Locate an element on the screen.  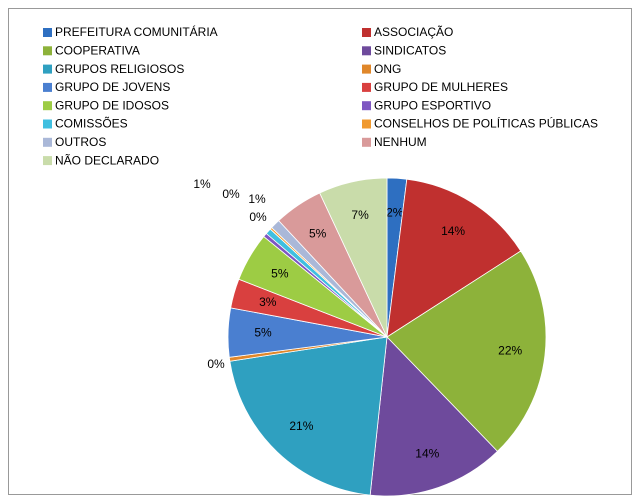
legend-label: GRUPOS RELIGIOSOS is located at coordinates (119, 69).